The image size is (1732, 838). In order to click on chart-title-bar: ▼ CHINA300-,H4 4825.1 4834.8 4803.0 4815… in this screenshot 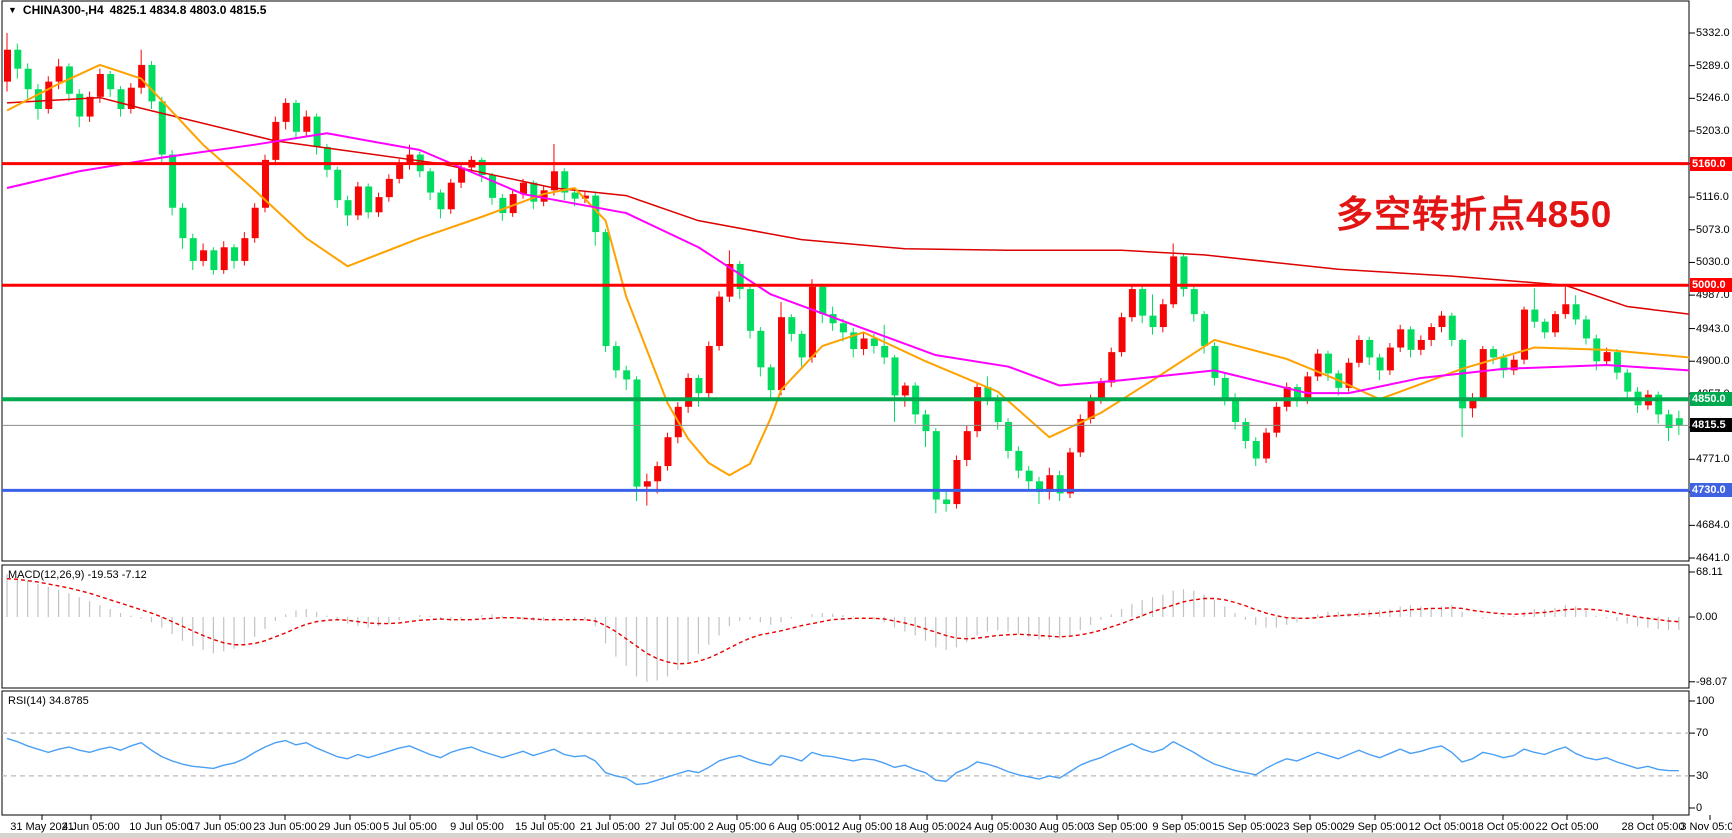, I will do `click(137, 10)`.